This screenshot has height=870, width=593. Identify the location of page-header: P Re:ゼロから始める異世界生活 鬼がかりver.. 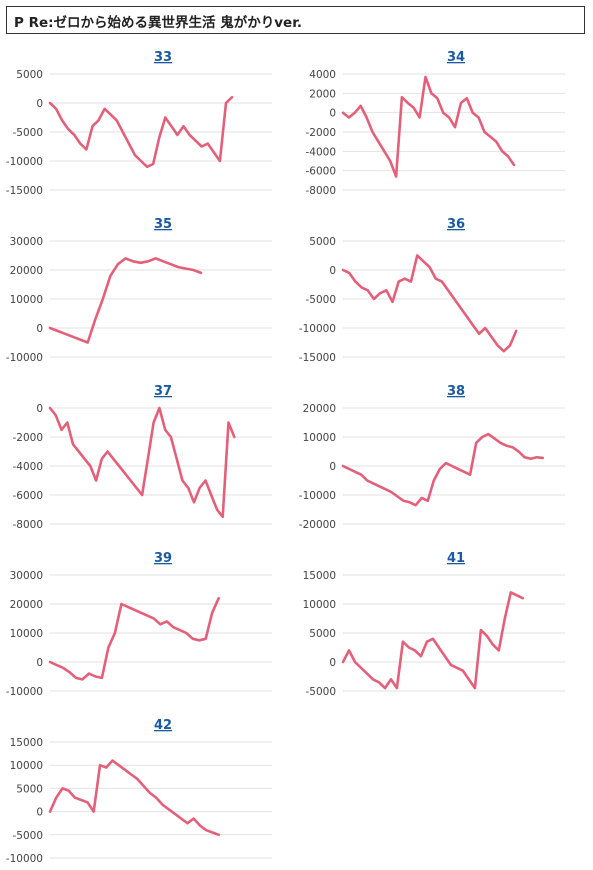
(295, 20).